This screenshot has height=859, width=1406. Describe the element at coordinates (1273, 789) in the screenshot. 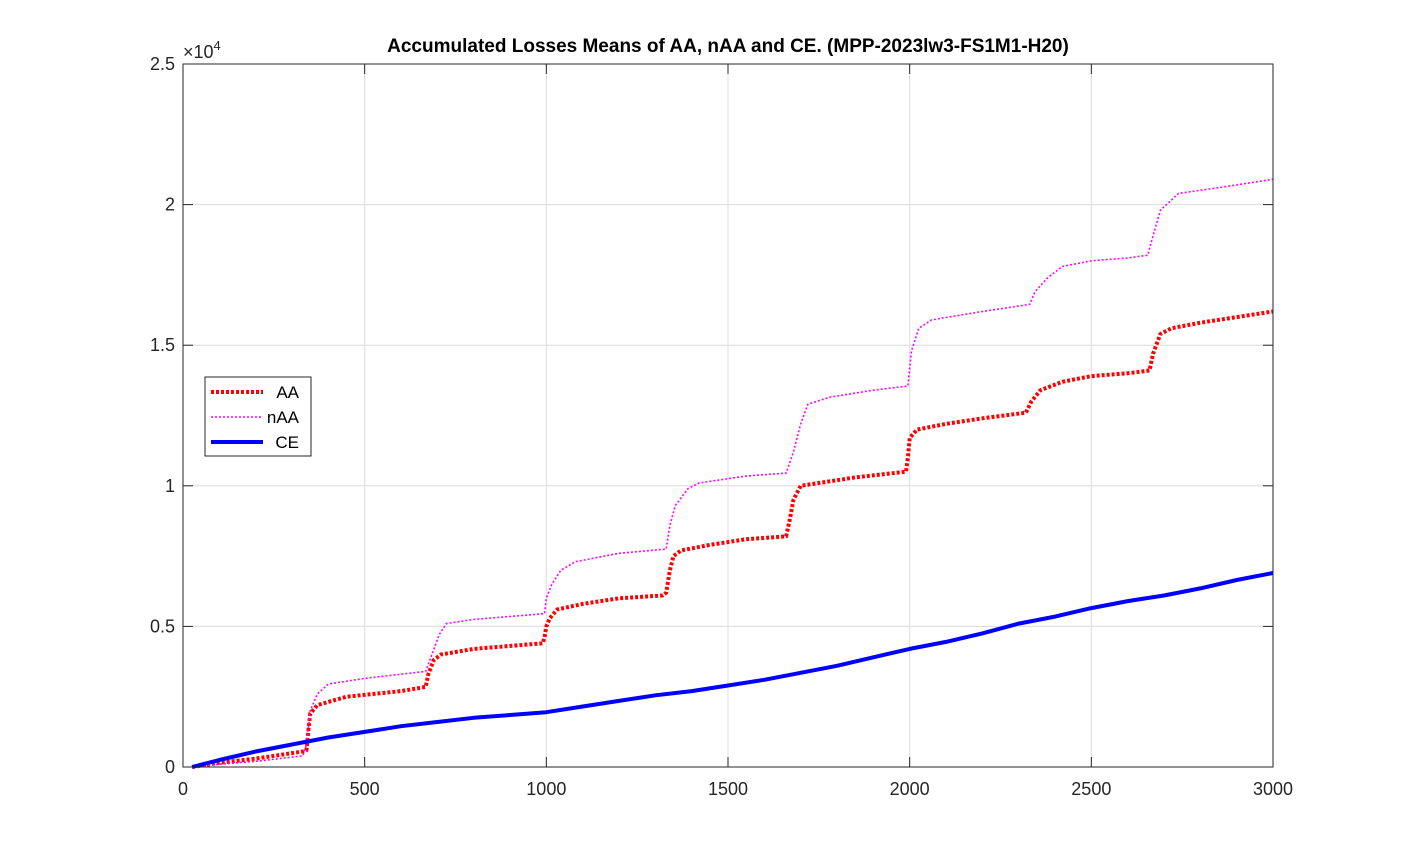

I see `x-tick-label: 3000` at that location.